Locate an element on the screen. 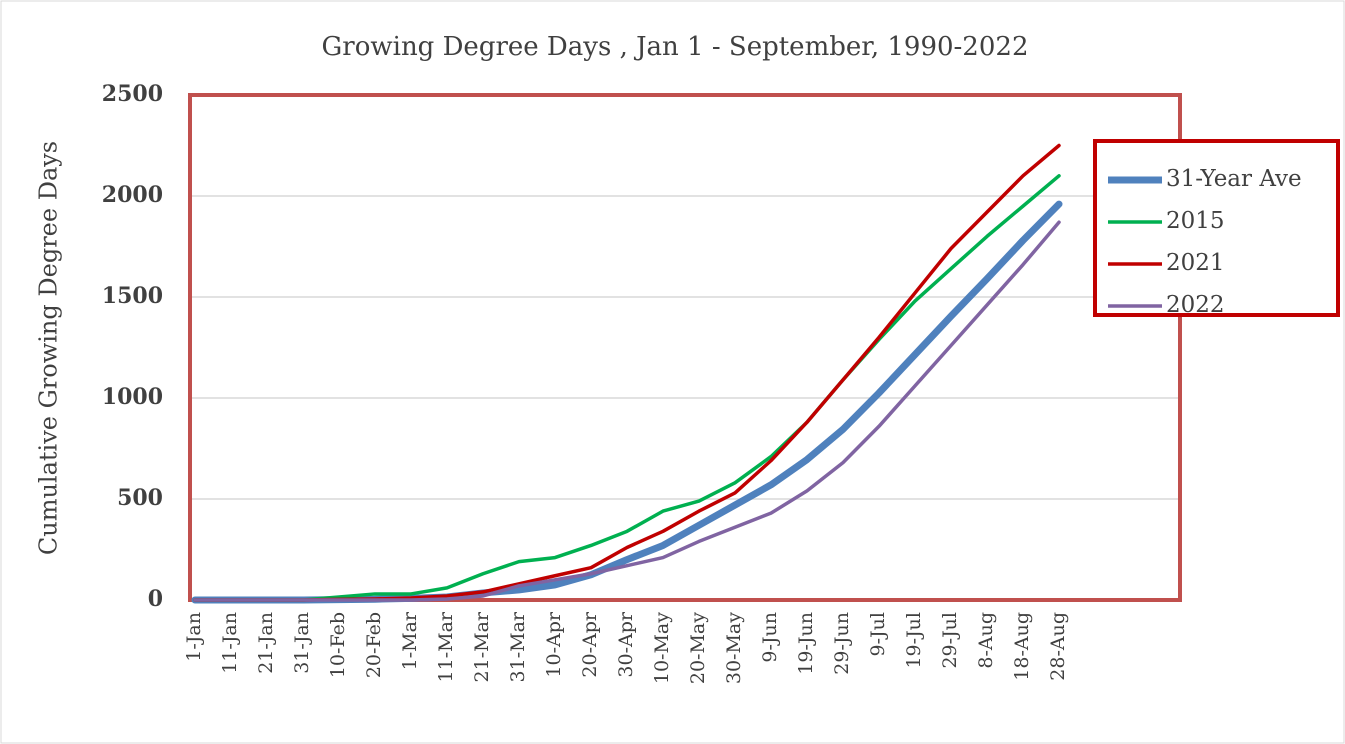 The image size is (1345, 744). x-tick-label: 20-Feb is located at coordinates (374, 645).